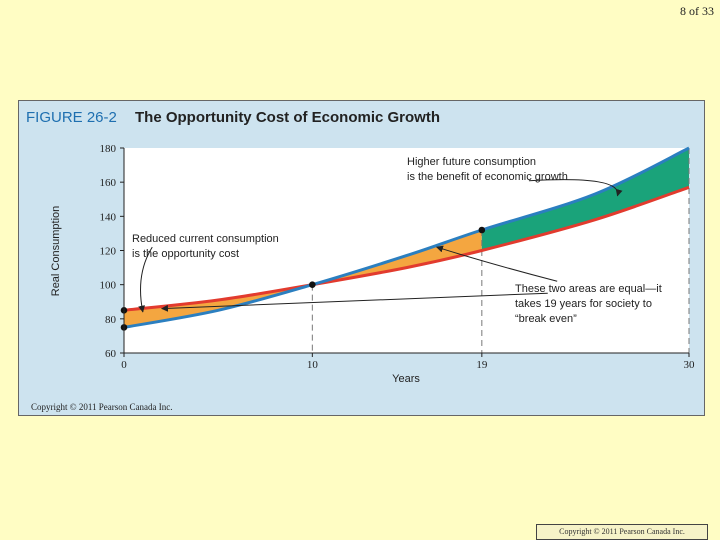  I want to click on x-axis-label: Years, so click(406, 379).